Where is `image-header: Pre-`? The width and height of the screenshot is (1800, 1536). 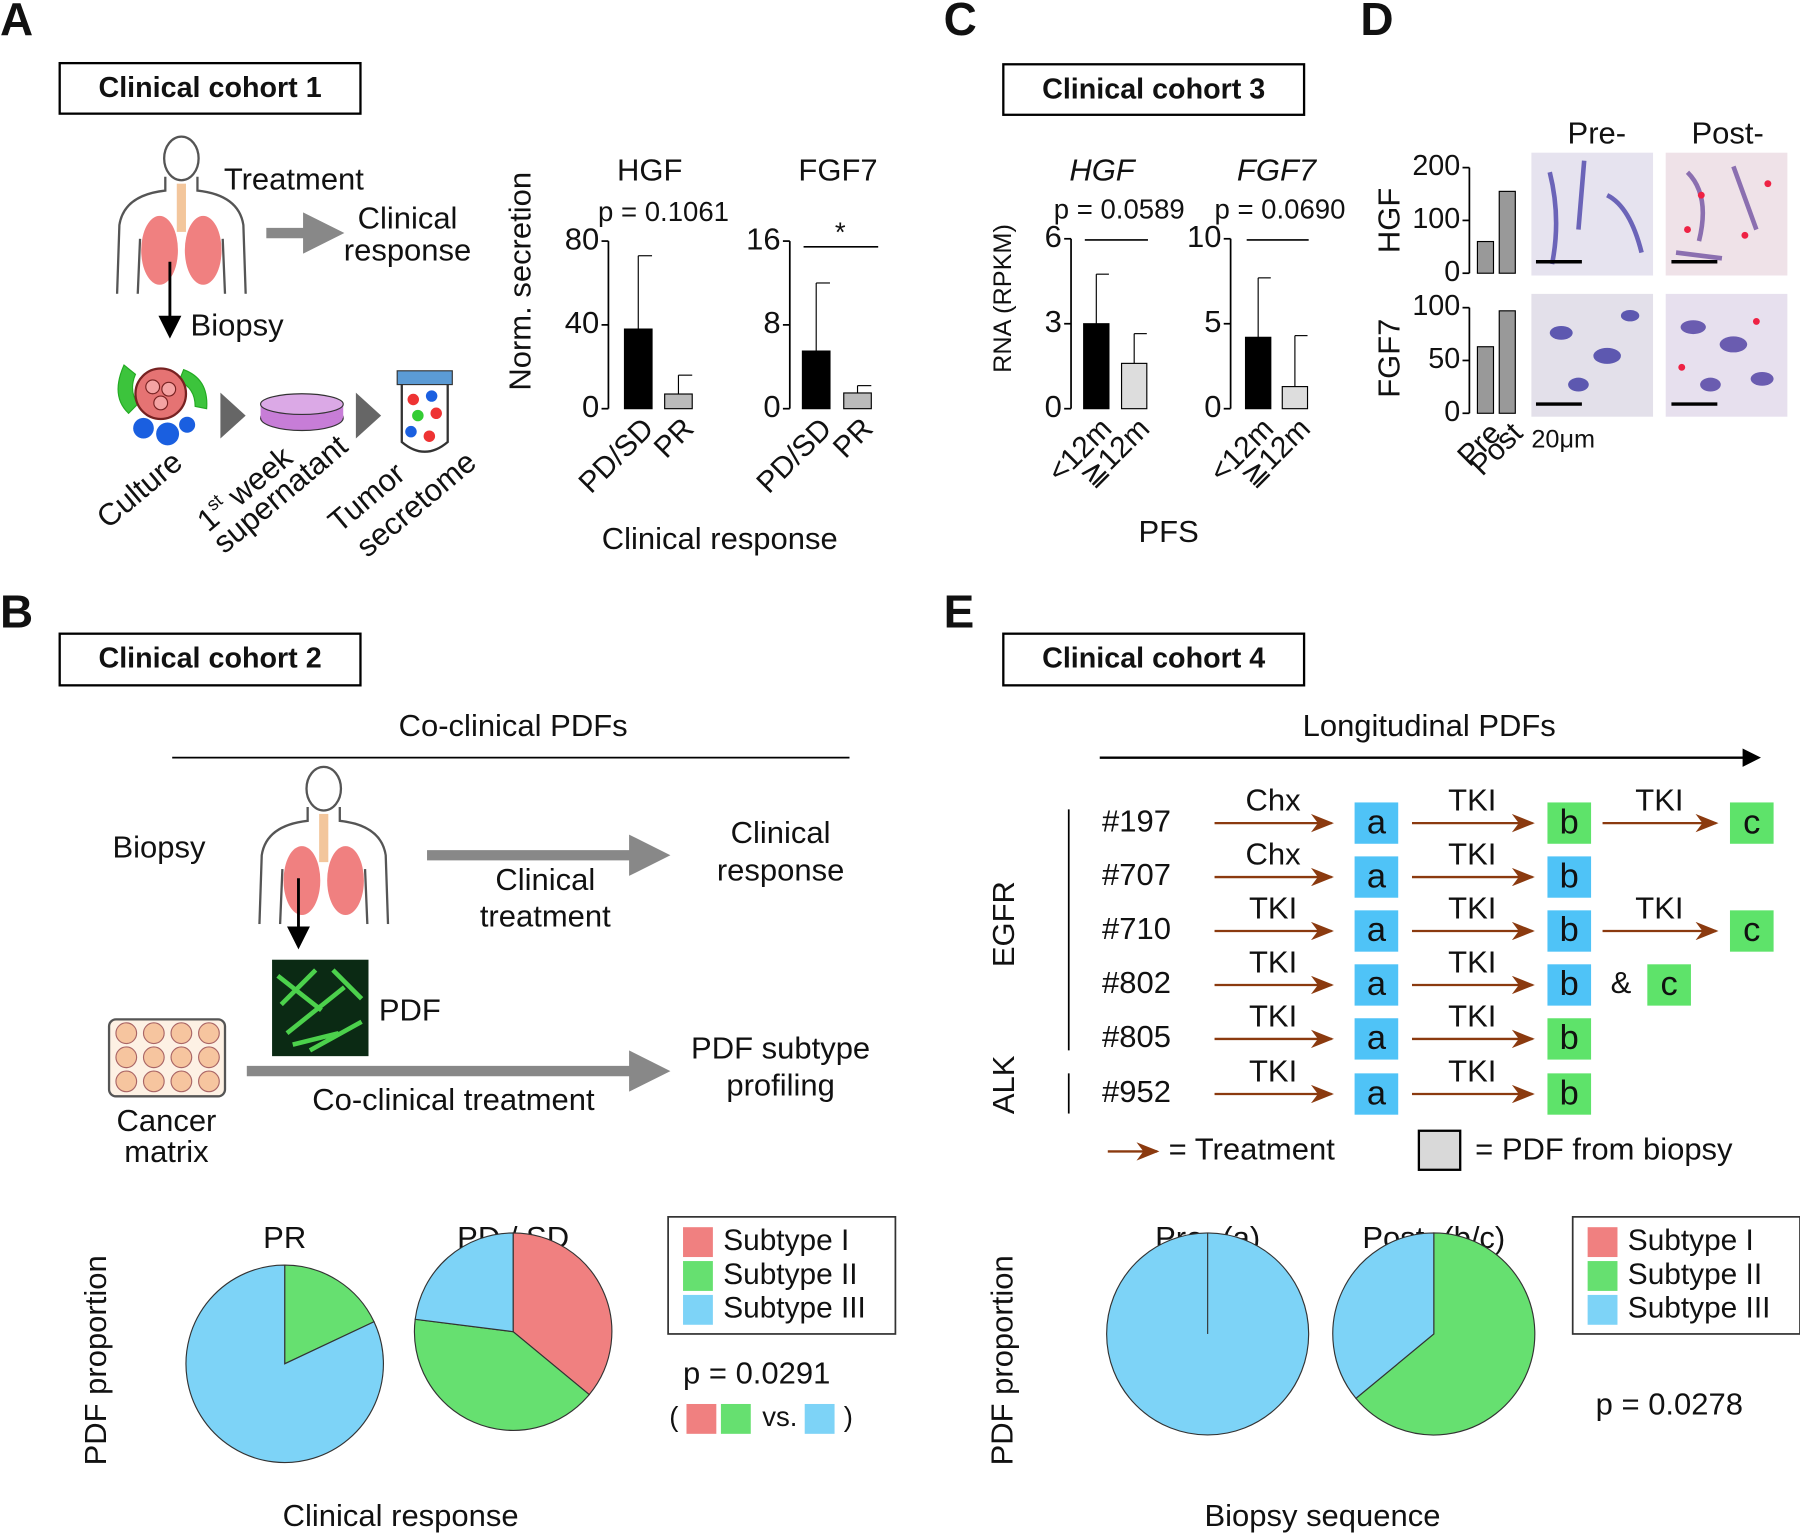
image-header: Pre- is located at coordinates (1597, 133).